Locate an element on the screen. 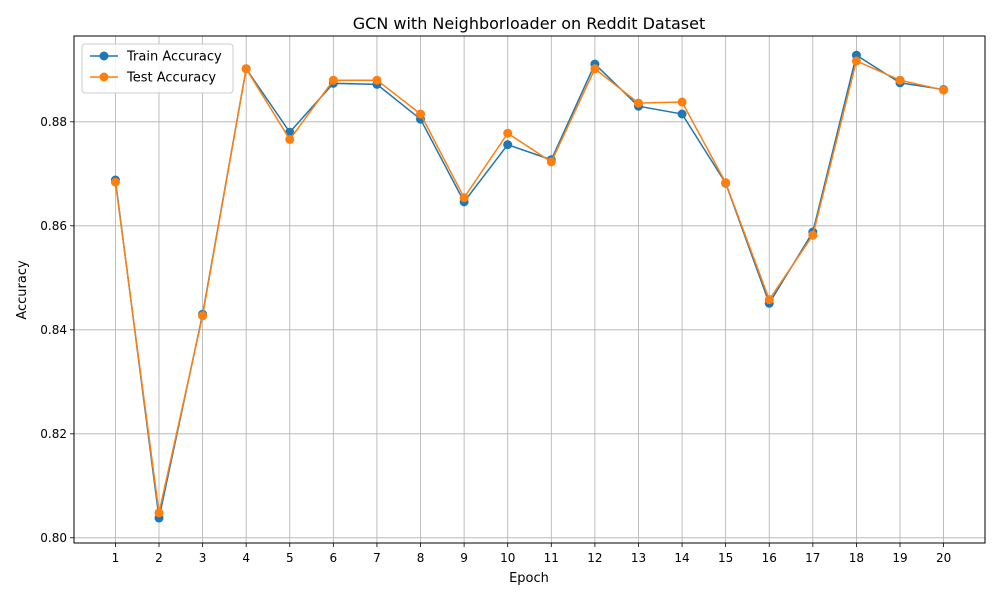 The width and height of the screenshot is (1000, 600). x-tick-label: 7 is located at coordinates (377, 558).